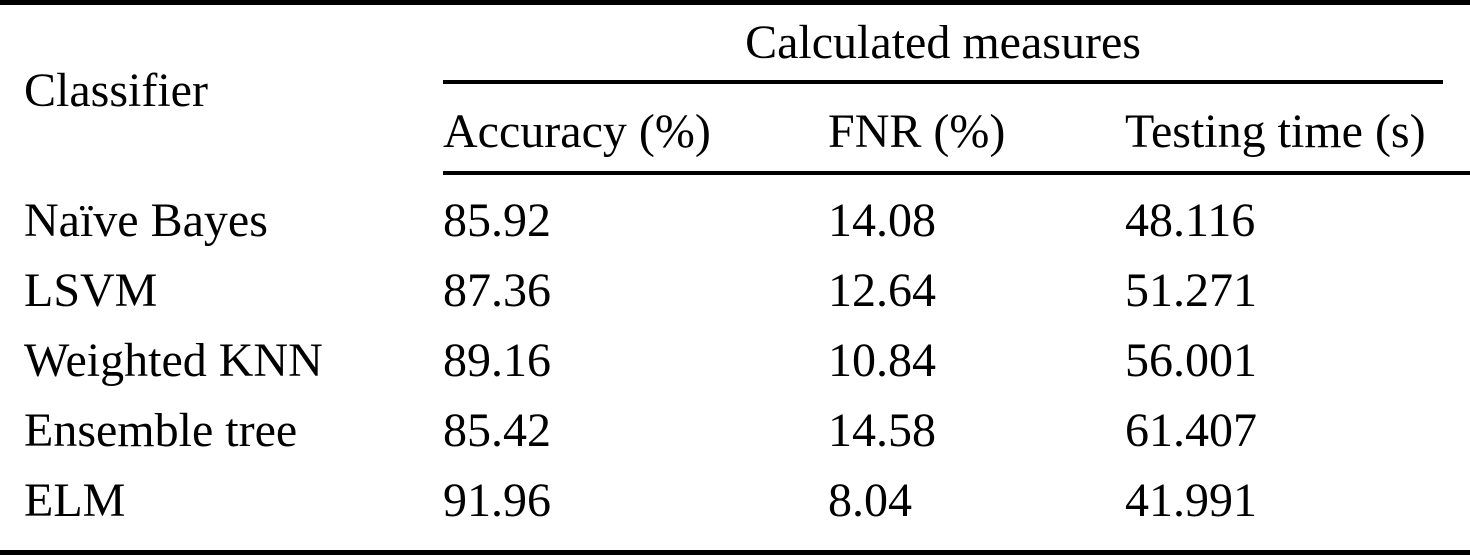 The width and height of the screenshot is (1470, 555). I want to click on table-row-ensemble-tree: Ensemble tree 85.42 14.58 61.407, so click(735, 421).